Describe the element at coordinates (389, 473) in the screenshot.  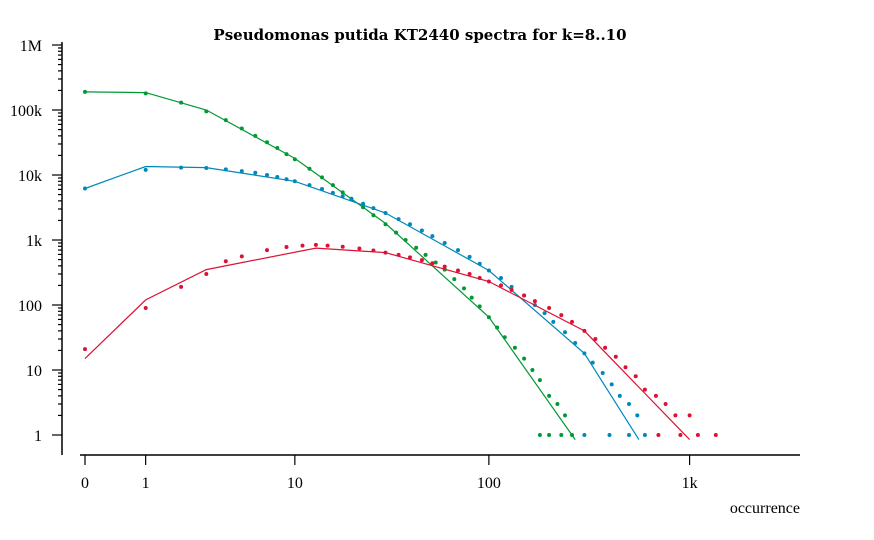
I see `x-ticks: 0 1 10 100 1k` at that location.